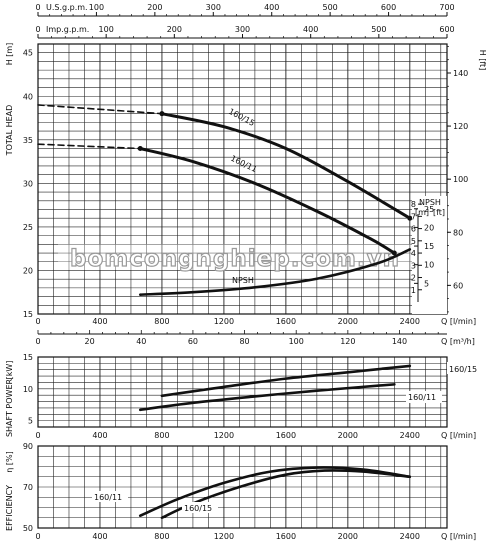 Image resolution: width=492 pixels, height=551 pixels. What do you see at coordinates (429, 227) in the screenshot?
I see `npsh-ft-tick-label: 20` at bounding box center [429, 227].